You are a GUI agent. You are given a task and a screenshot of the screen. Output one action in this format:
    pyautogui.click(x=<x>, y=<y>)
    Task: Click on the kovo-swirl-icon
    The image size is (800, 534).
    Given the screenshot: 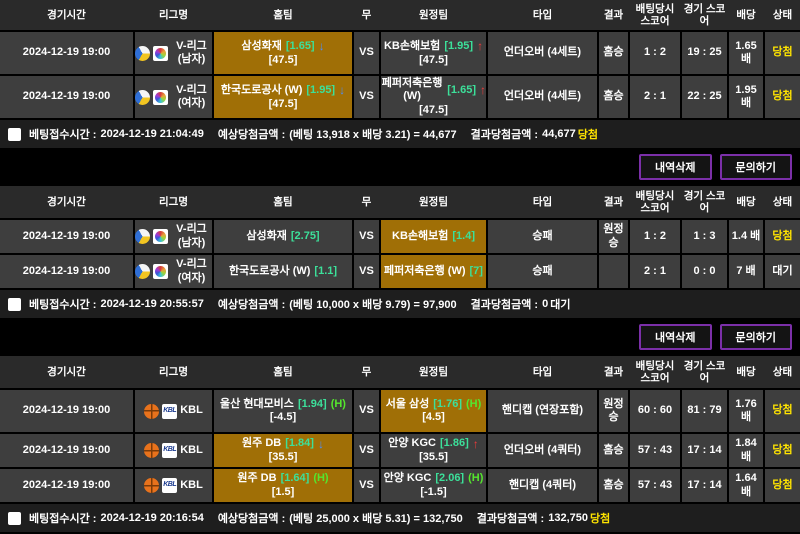 What is the action you would take?
    pyautogui.click(x=160, y=271)
    